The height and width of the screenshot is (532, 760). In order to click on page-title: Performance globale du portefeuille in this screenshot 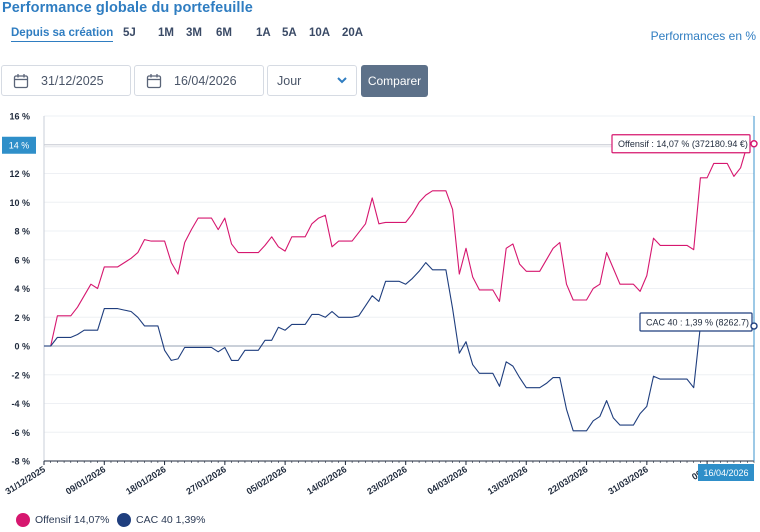, I will do `click(127, 8)`.